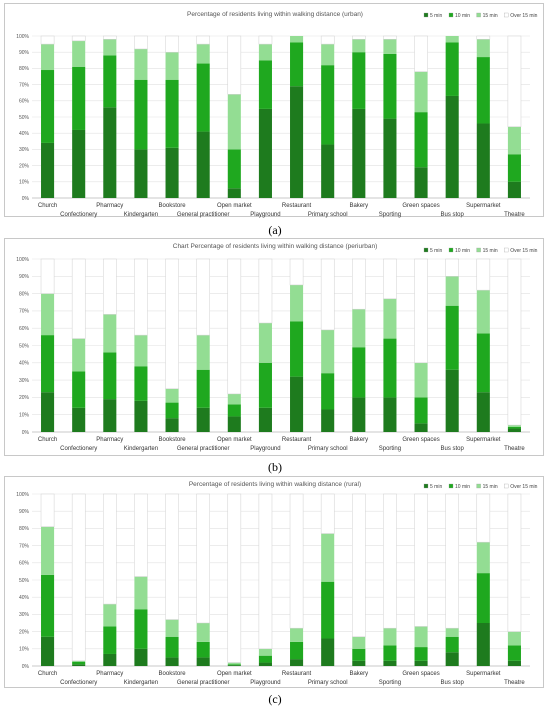 This screenshot has width=550, height=709. What do you see at coordinates (78, 215) in the screenshot?
I see `x-tick-a-1: Confectionery` at bounding box center [78, 215].